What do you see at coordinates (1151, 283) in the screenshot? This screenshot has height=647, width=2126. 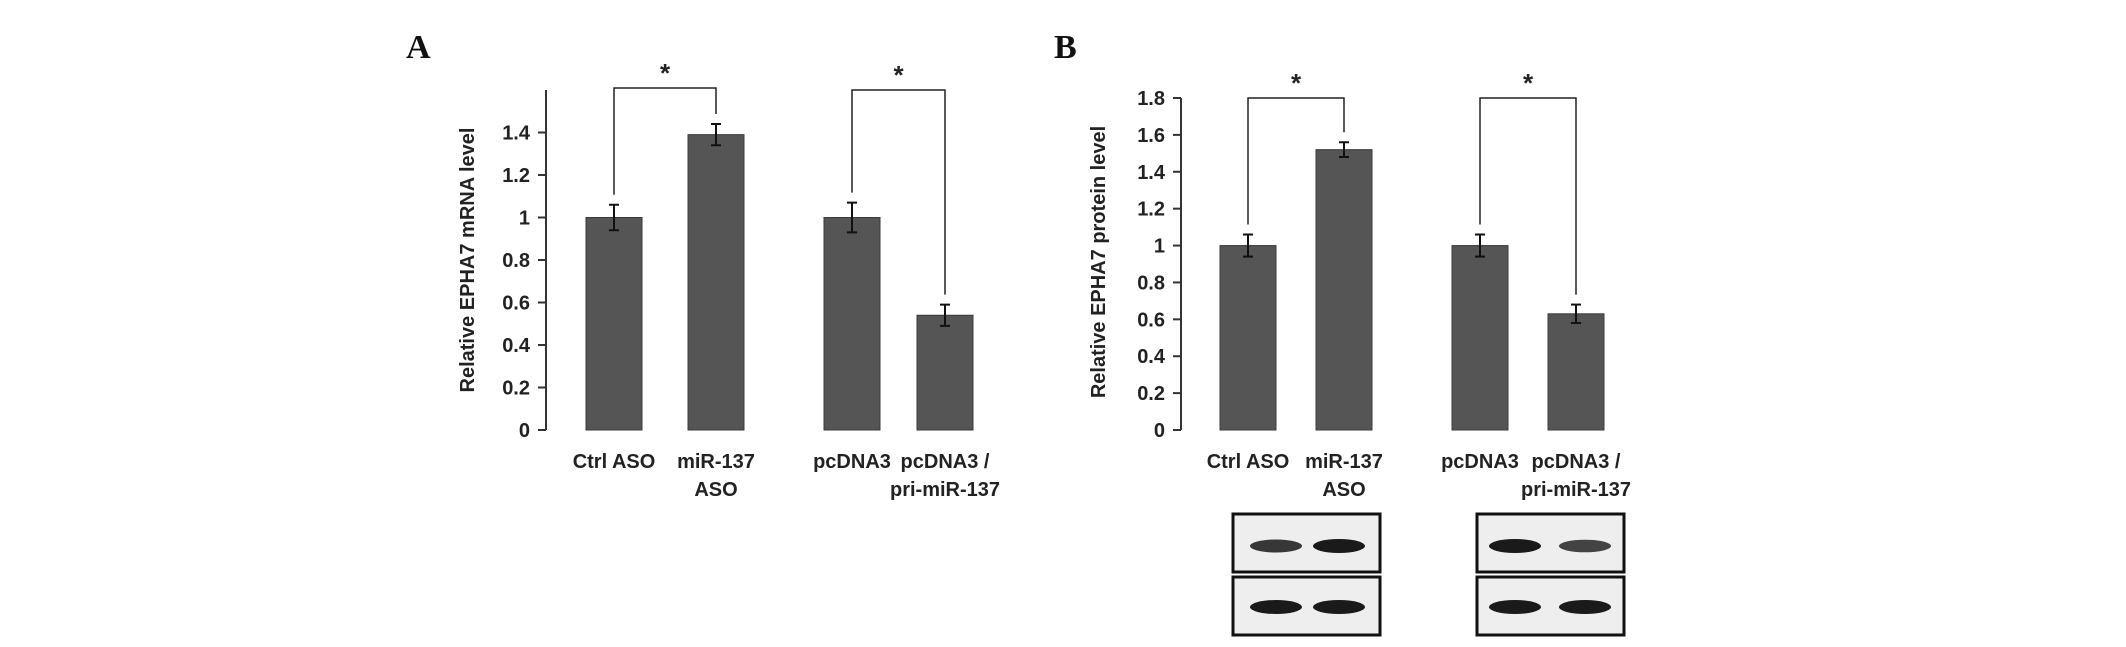 I see `chart-b-y-tick-label: 0.8` at bounding box center [1151, 283].